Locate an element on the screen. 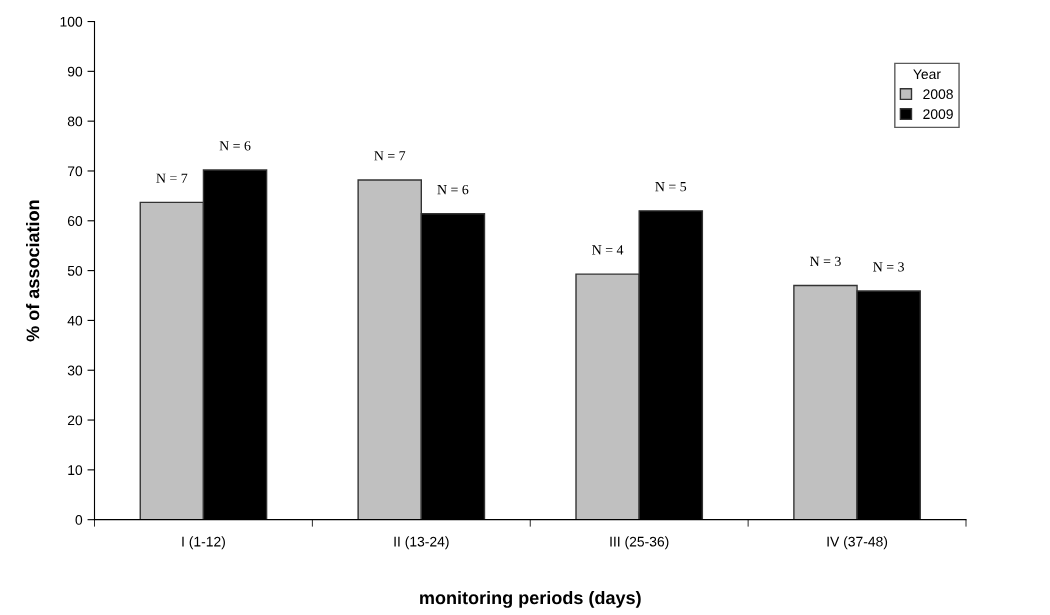 The height and width of the screenshot is (615, 1050). y-tick-label: 20 is located at coordinates (75, 420).